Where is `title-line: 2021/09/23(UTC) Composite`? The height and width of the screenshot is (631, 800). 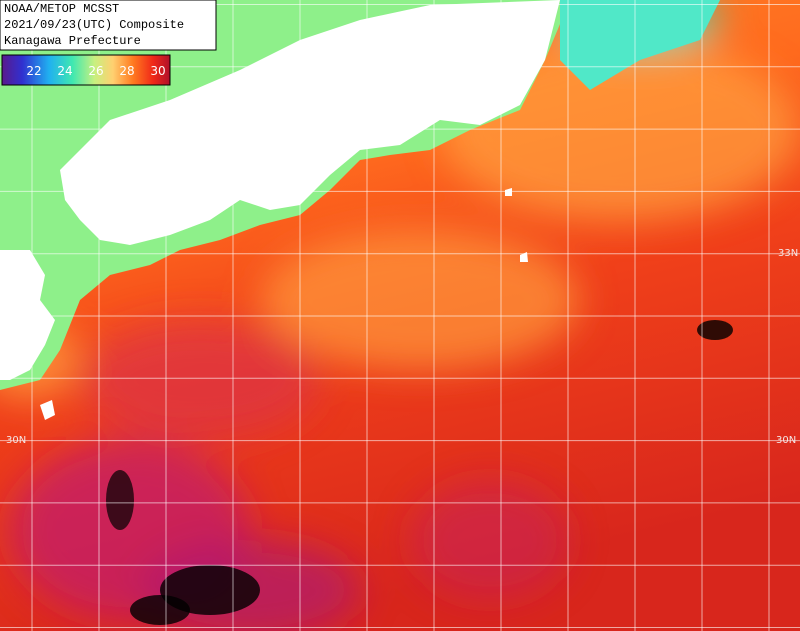
title-line: 2021/09/23(UTC) Composite is located at coordinates (94, 25).